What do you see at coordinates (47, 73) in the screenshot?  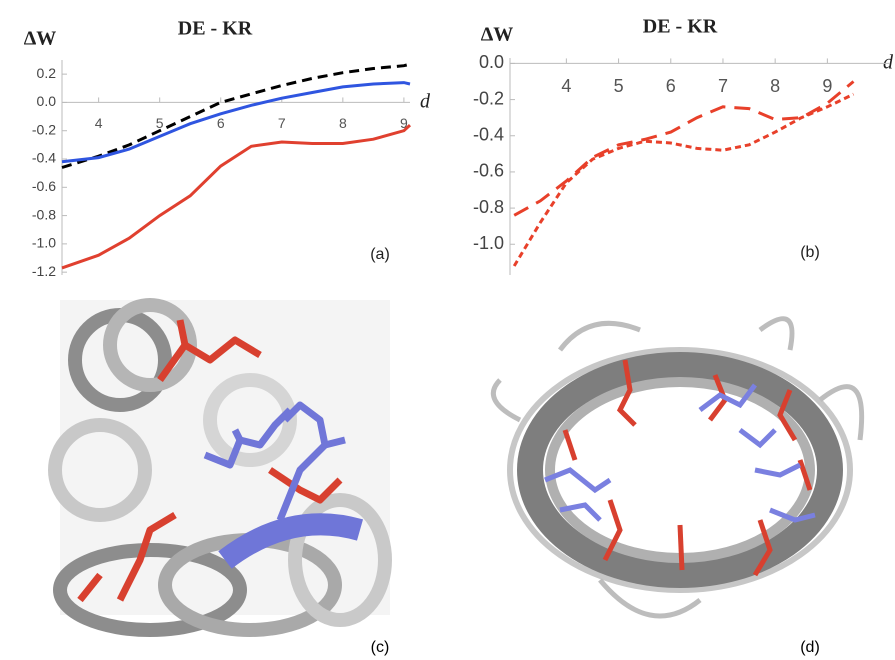 I see `y-tick-label: 0.2` at bounding box center [47, 73].